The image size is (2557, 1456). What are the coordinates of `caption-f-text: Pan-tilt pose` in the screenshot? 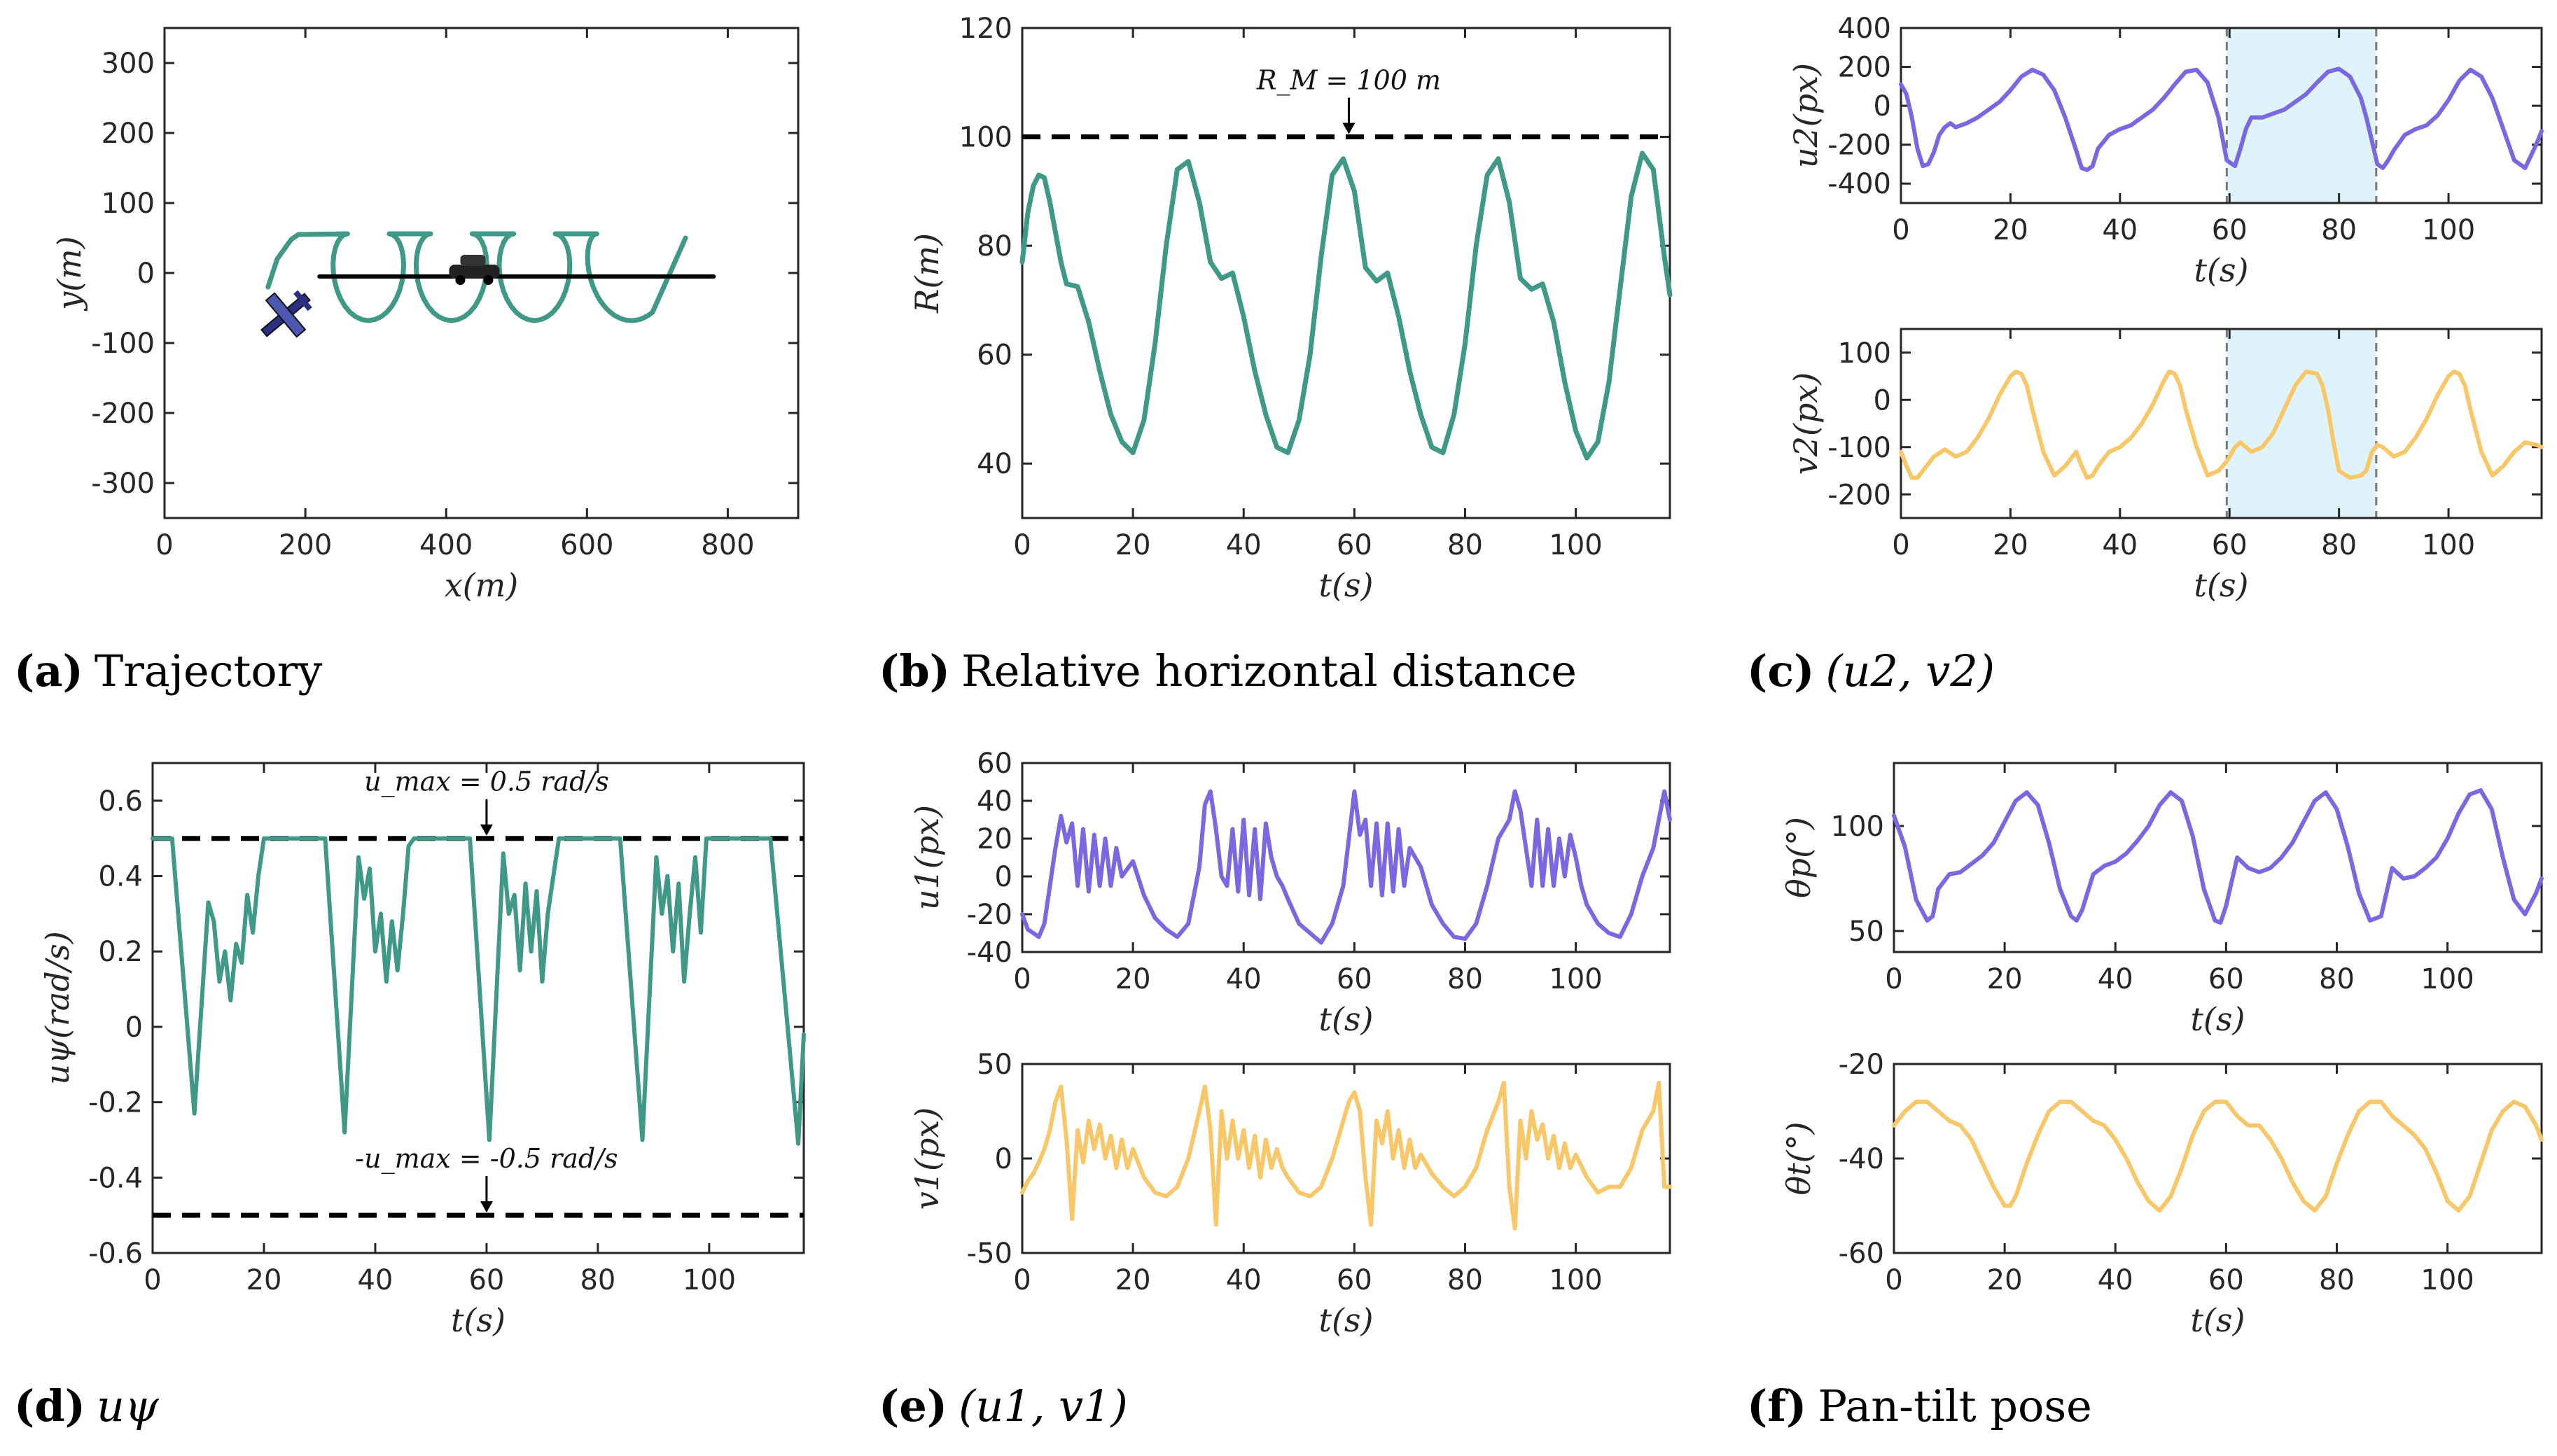 It's located at (1955, 1406).